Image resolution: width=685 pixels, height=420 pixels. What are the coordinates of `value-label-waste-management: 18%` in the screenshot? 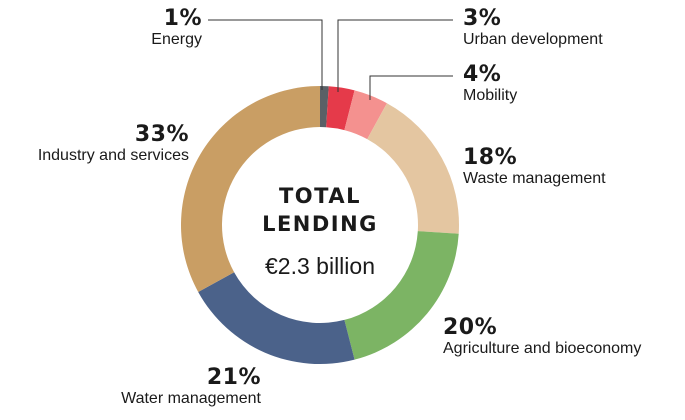 It's located at (490, 157).